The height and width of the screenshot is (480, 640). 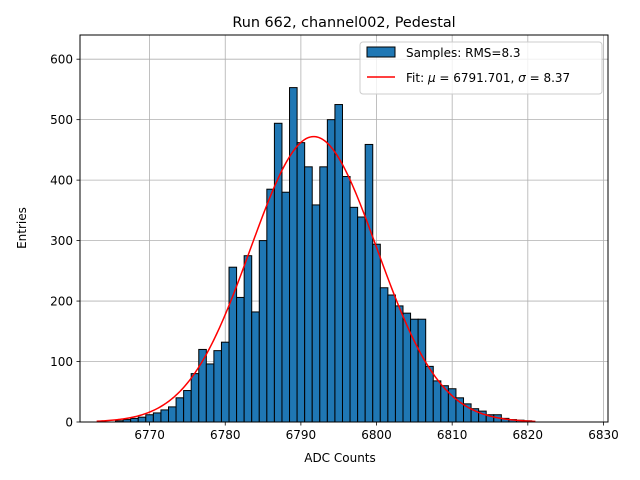 What do you see at coordinates (343, 23) in the screenshot?
I see `chart-title: Run 662, channel002, Pedestal` at bounding box center [343, 23].